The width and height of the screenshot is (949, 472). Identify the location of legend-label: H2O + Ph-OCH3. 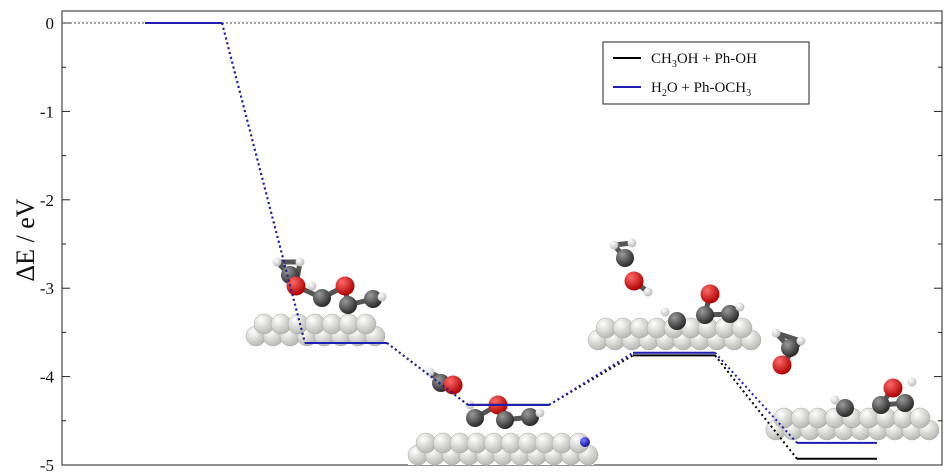
(701, 89).